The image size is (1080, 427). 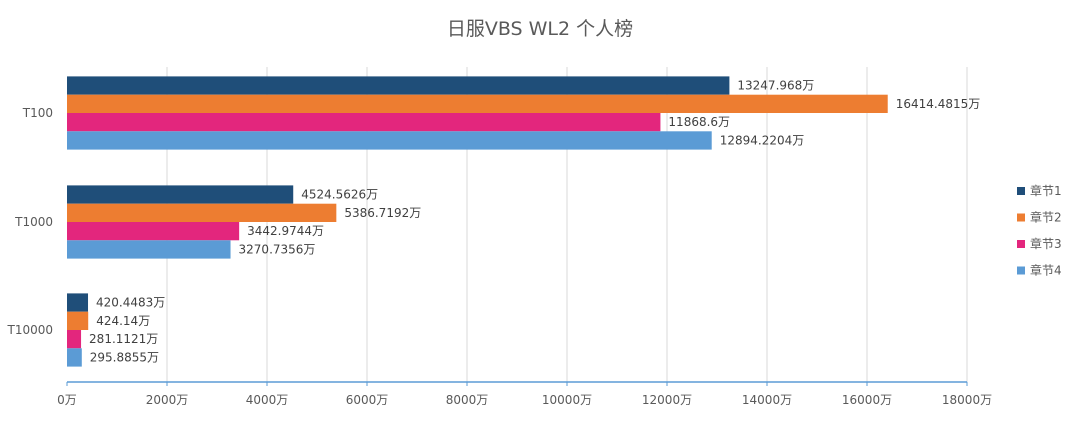 I want to click on category-label: T100, so click(x=37, y=113).